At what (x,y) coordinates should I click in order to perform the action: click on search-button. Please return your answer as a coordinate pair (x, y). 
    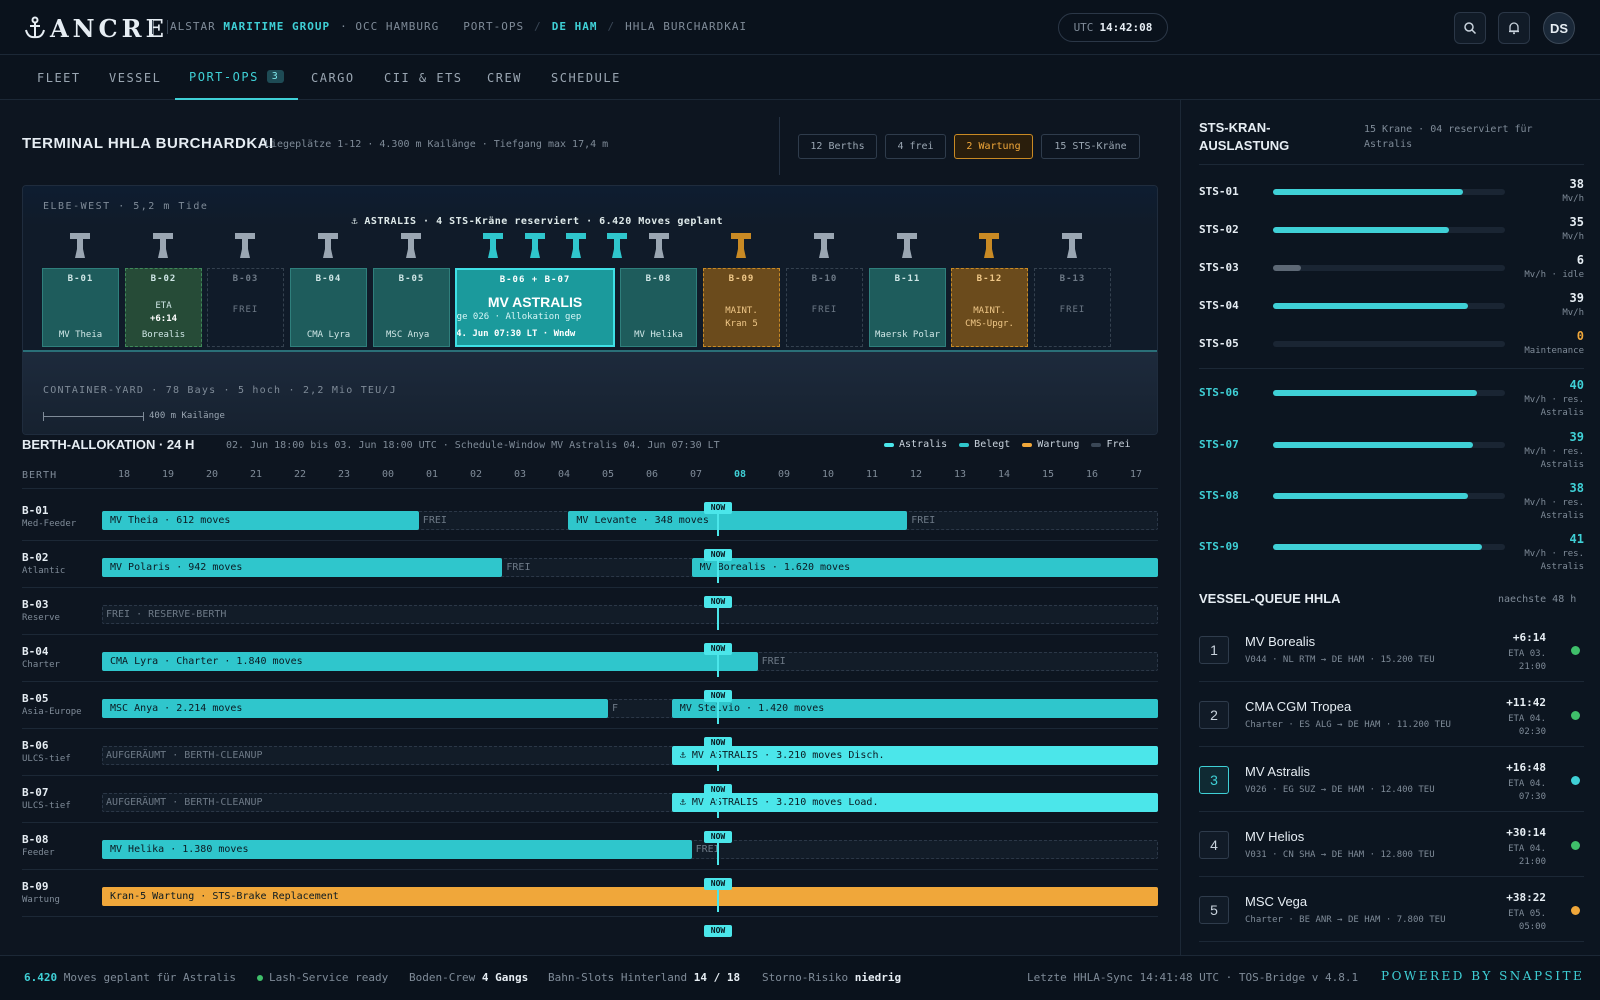
    Looking at the image, I should click on (1470, 28).